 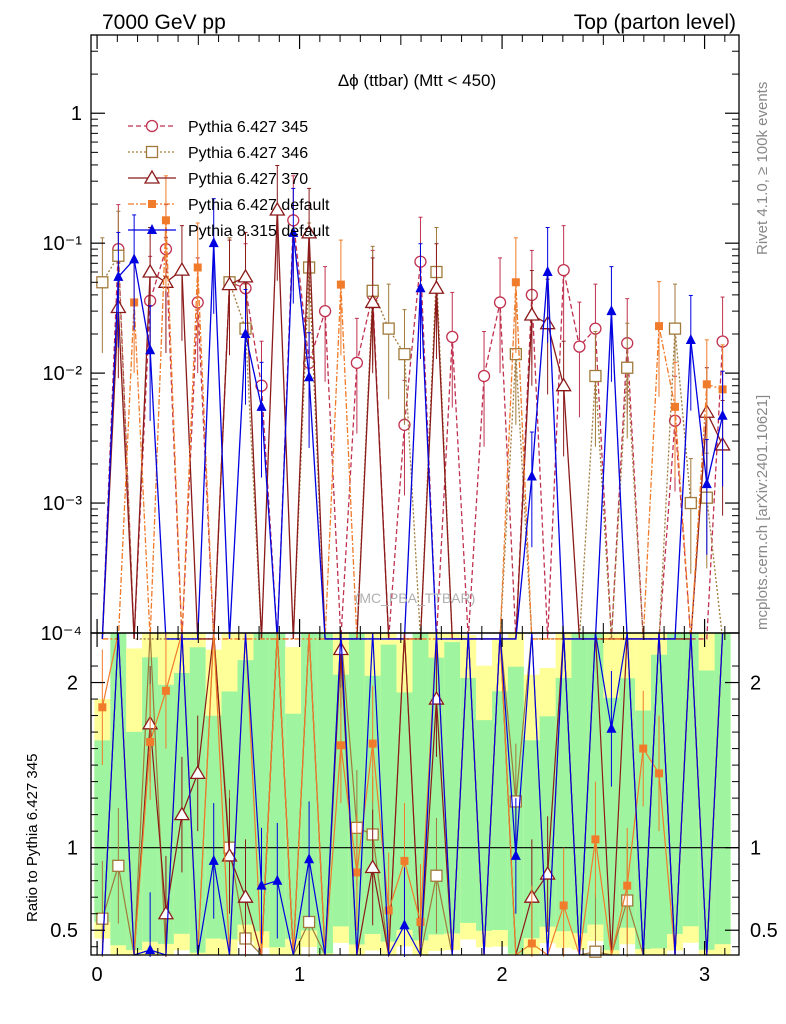 What do you see at coordinates (764, 931) in the screenshot?
I see `ratio-y-tick-label-right: 0.5` at bounding box center [764, 931].